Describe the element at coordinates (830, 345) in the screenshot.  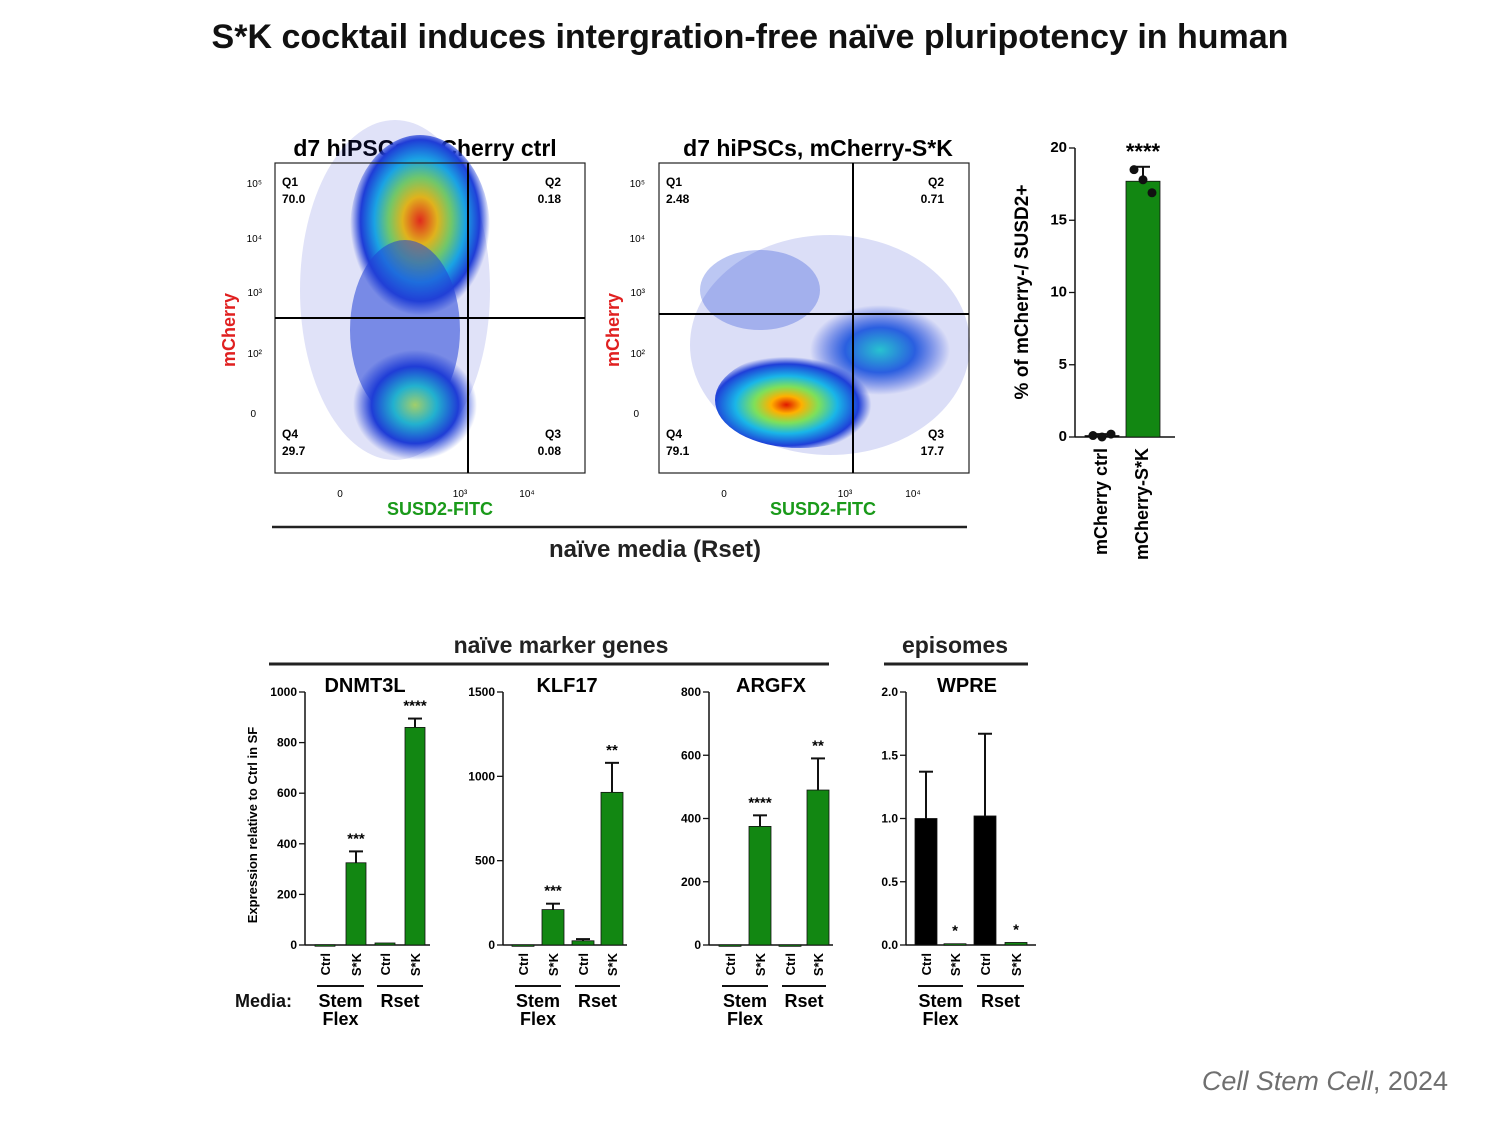
I see `flow-density-sk` at that location.